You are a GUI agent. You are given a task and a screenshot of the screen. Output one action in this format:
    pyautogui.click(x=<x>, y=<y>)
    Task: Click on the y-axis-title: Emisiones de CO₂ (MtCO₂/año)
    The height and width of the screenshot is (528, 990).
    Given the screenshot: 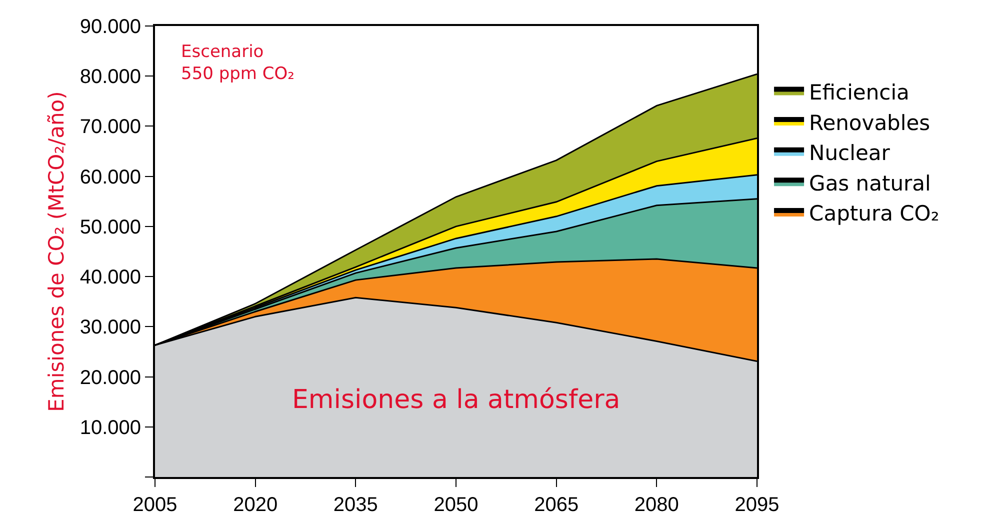 What is the action you would take?
    pyautogui.click(x=56, y=251)
    